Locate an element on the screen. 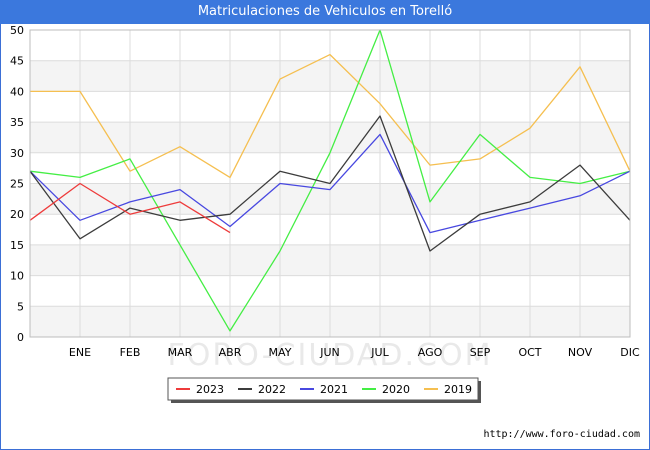  legend-label-2020: 2020 is located at coordinates (396, 389).